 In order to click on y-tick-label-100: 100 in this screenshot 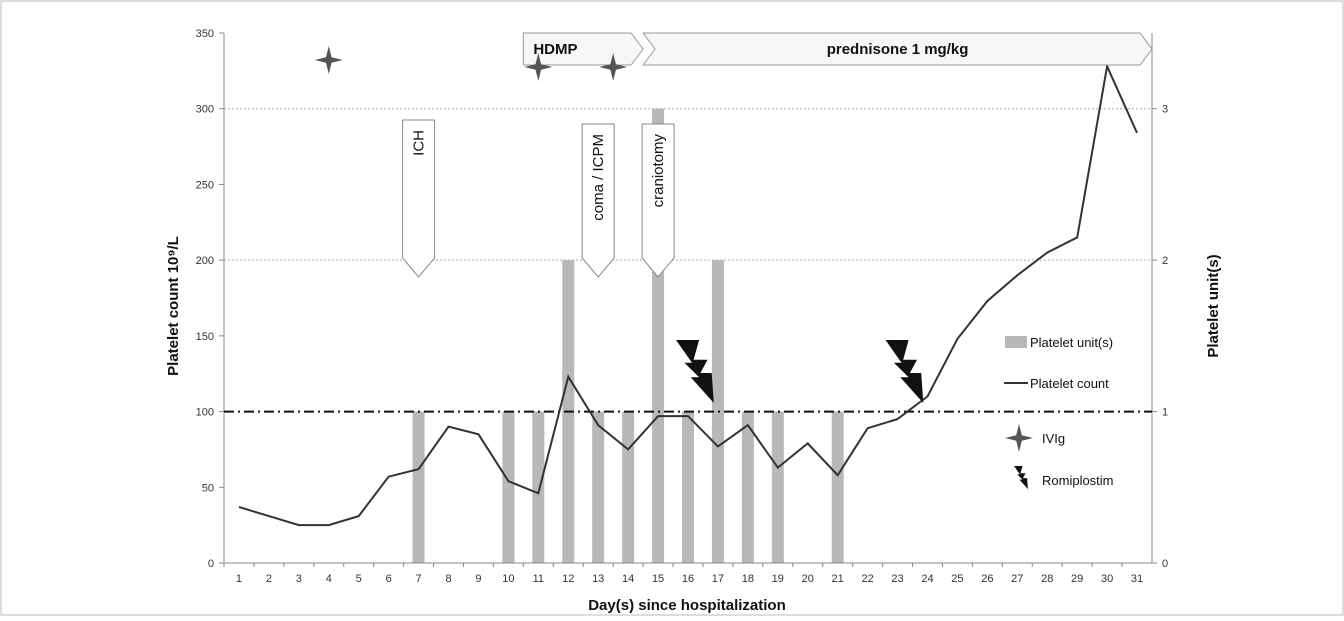, I will do `click(205, 413)`.